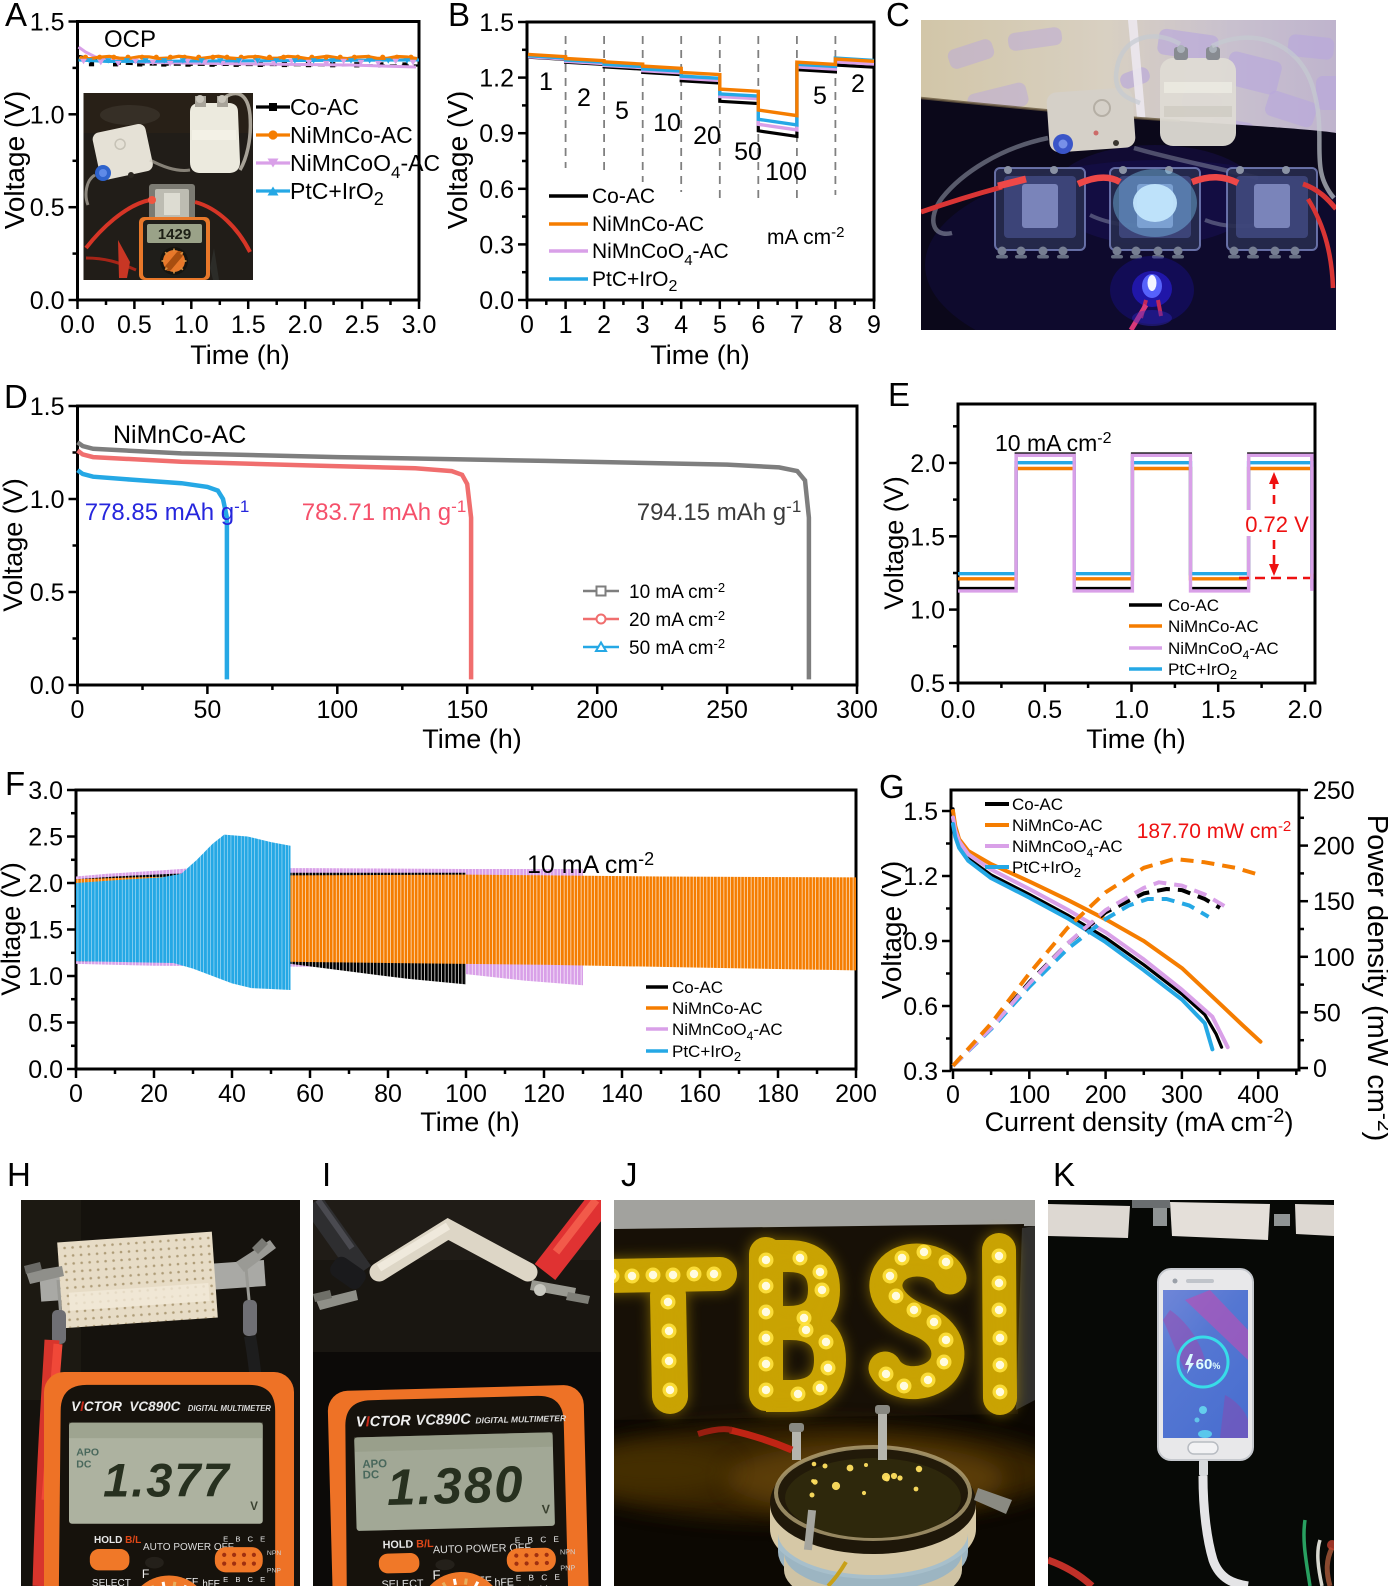 Image resolution: width=1388 pixels, height=1591 pixels. I want to click on svg-text: 4, so click(681, 325).